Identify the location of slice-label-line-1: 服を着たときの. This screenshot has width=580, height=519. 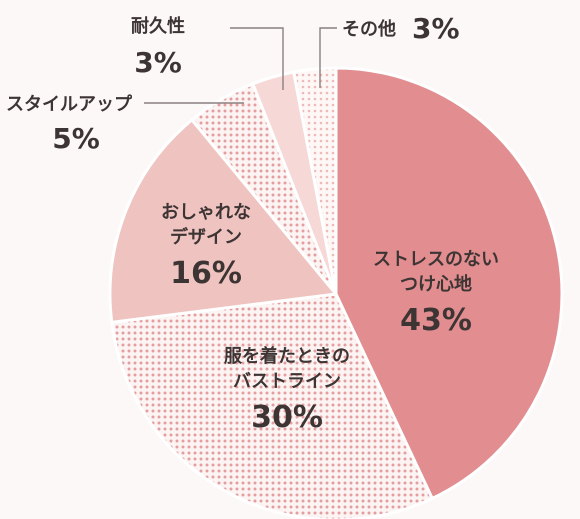
(287, 356).